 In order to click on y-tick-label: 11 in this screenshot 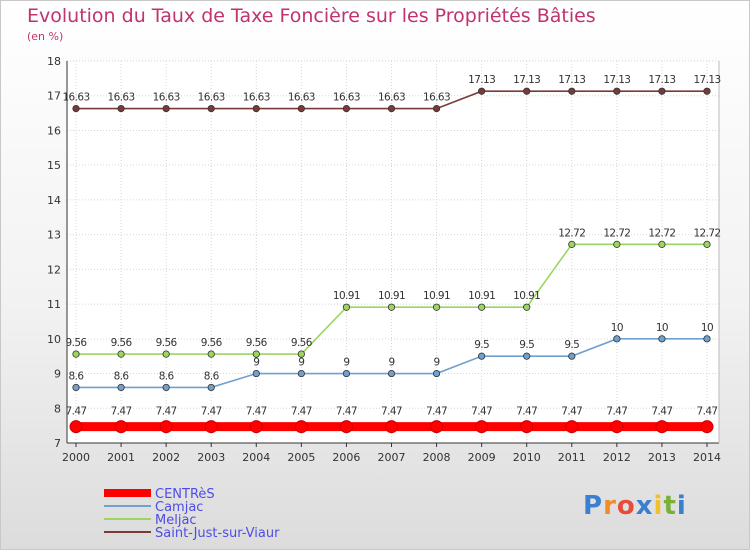, I will do `click(54, 304)`.